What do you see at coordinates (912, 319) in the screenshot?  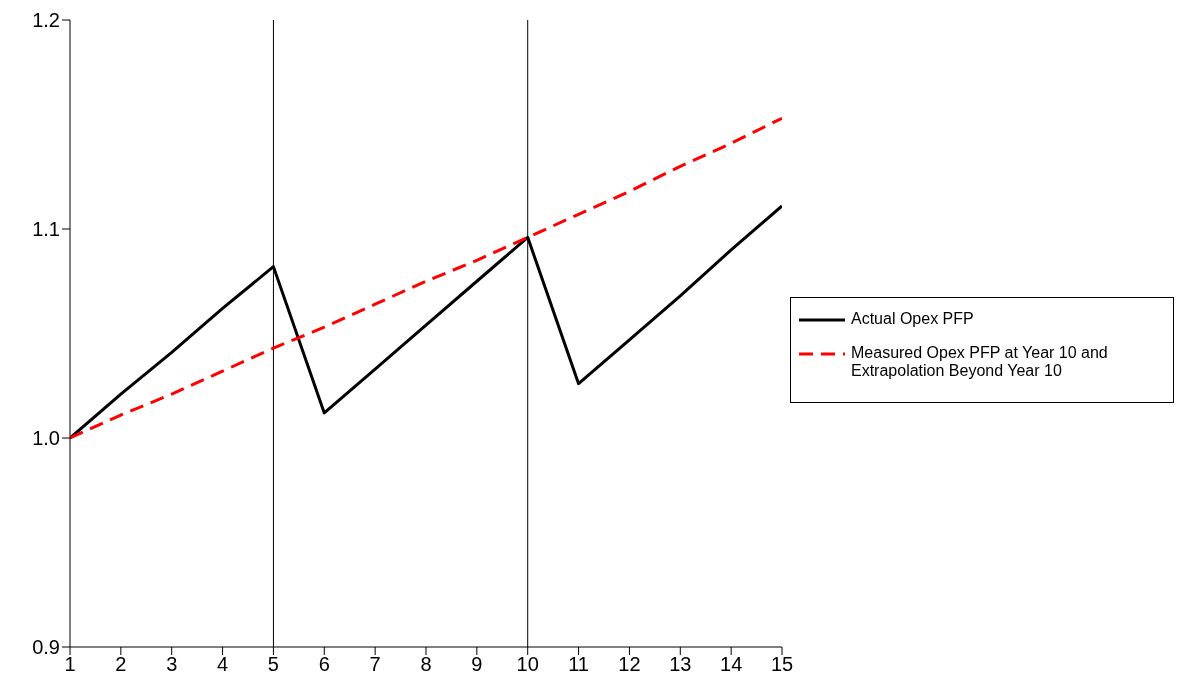 I see `legend-label: Actual Opex PFP` at bounding box center [912, 319].